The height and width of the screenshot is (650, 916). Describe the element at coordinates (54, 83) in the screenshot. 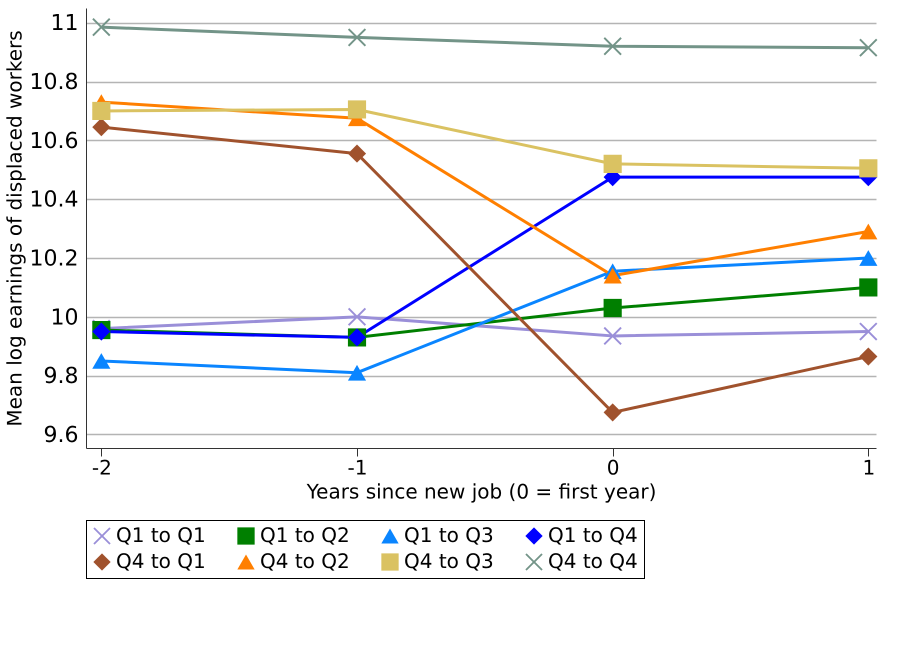

I see `y-tick-label: 10.8` at that location.